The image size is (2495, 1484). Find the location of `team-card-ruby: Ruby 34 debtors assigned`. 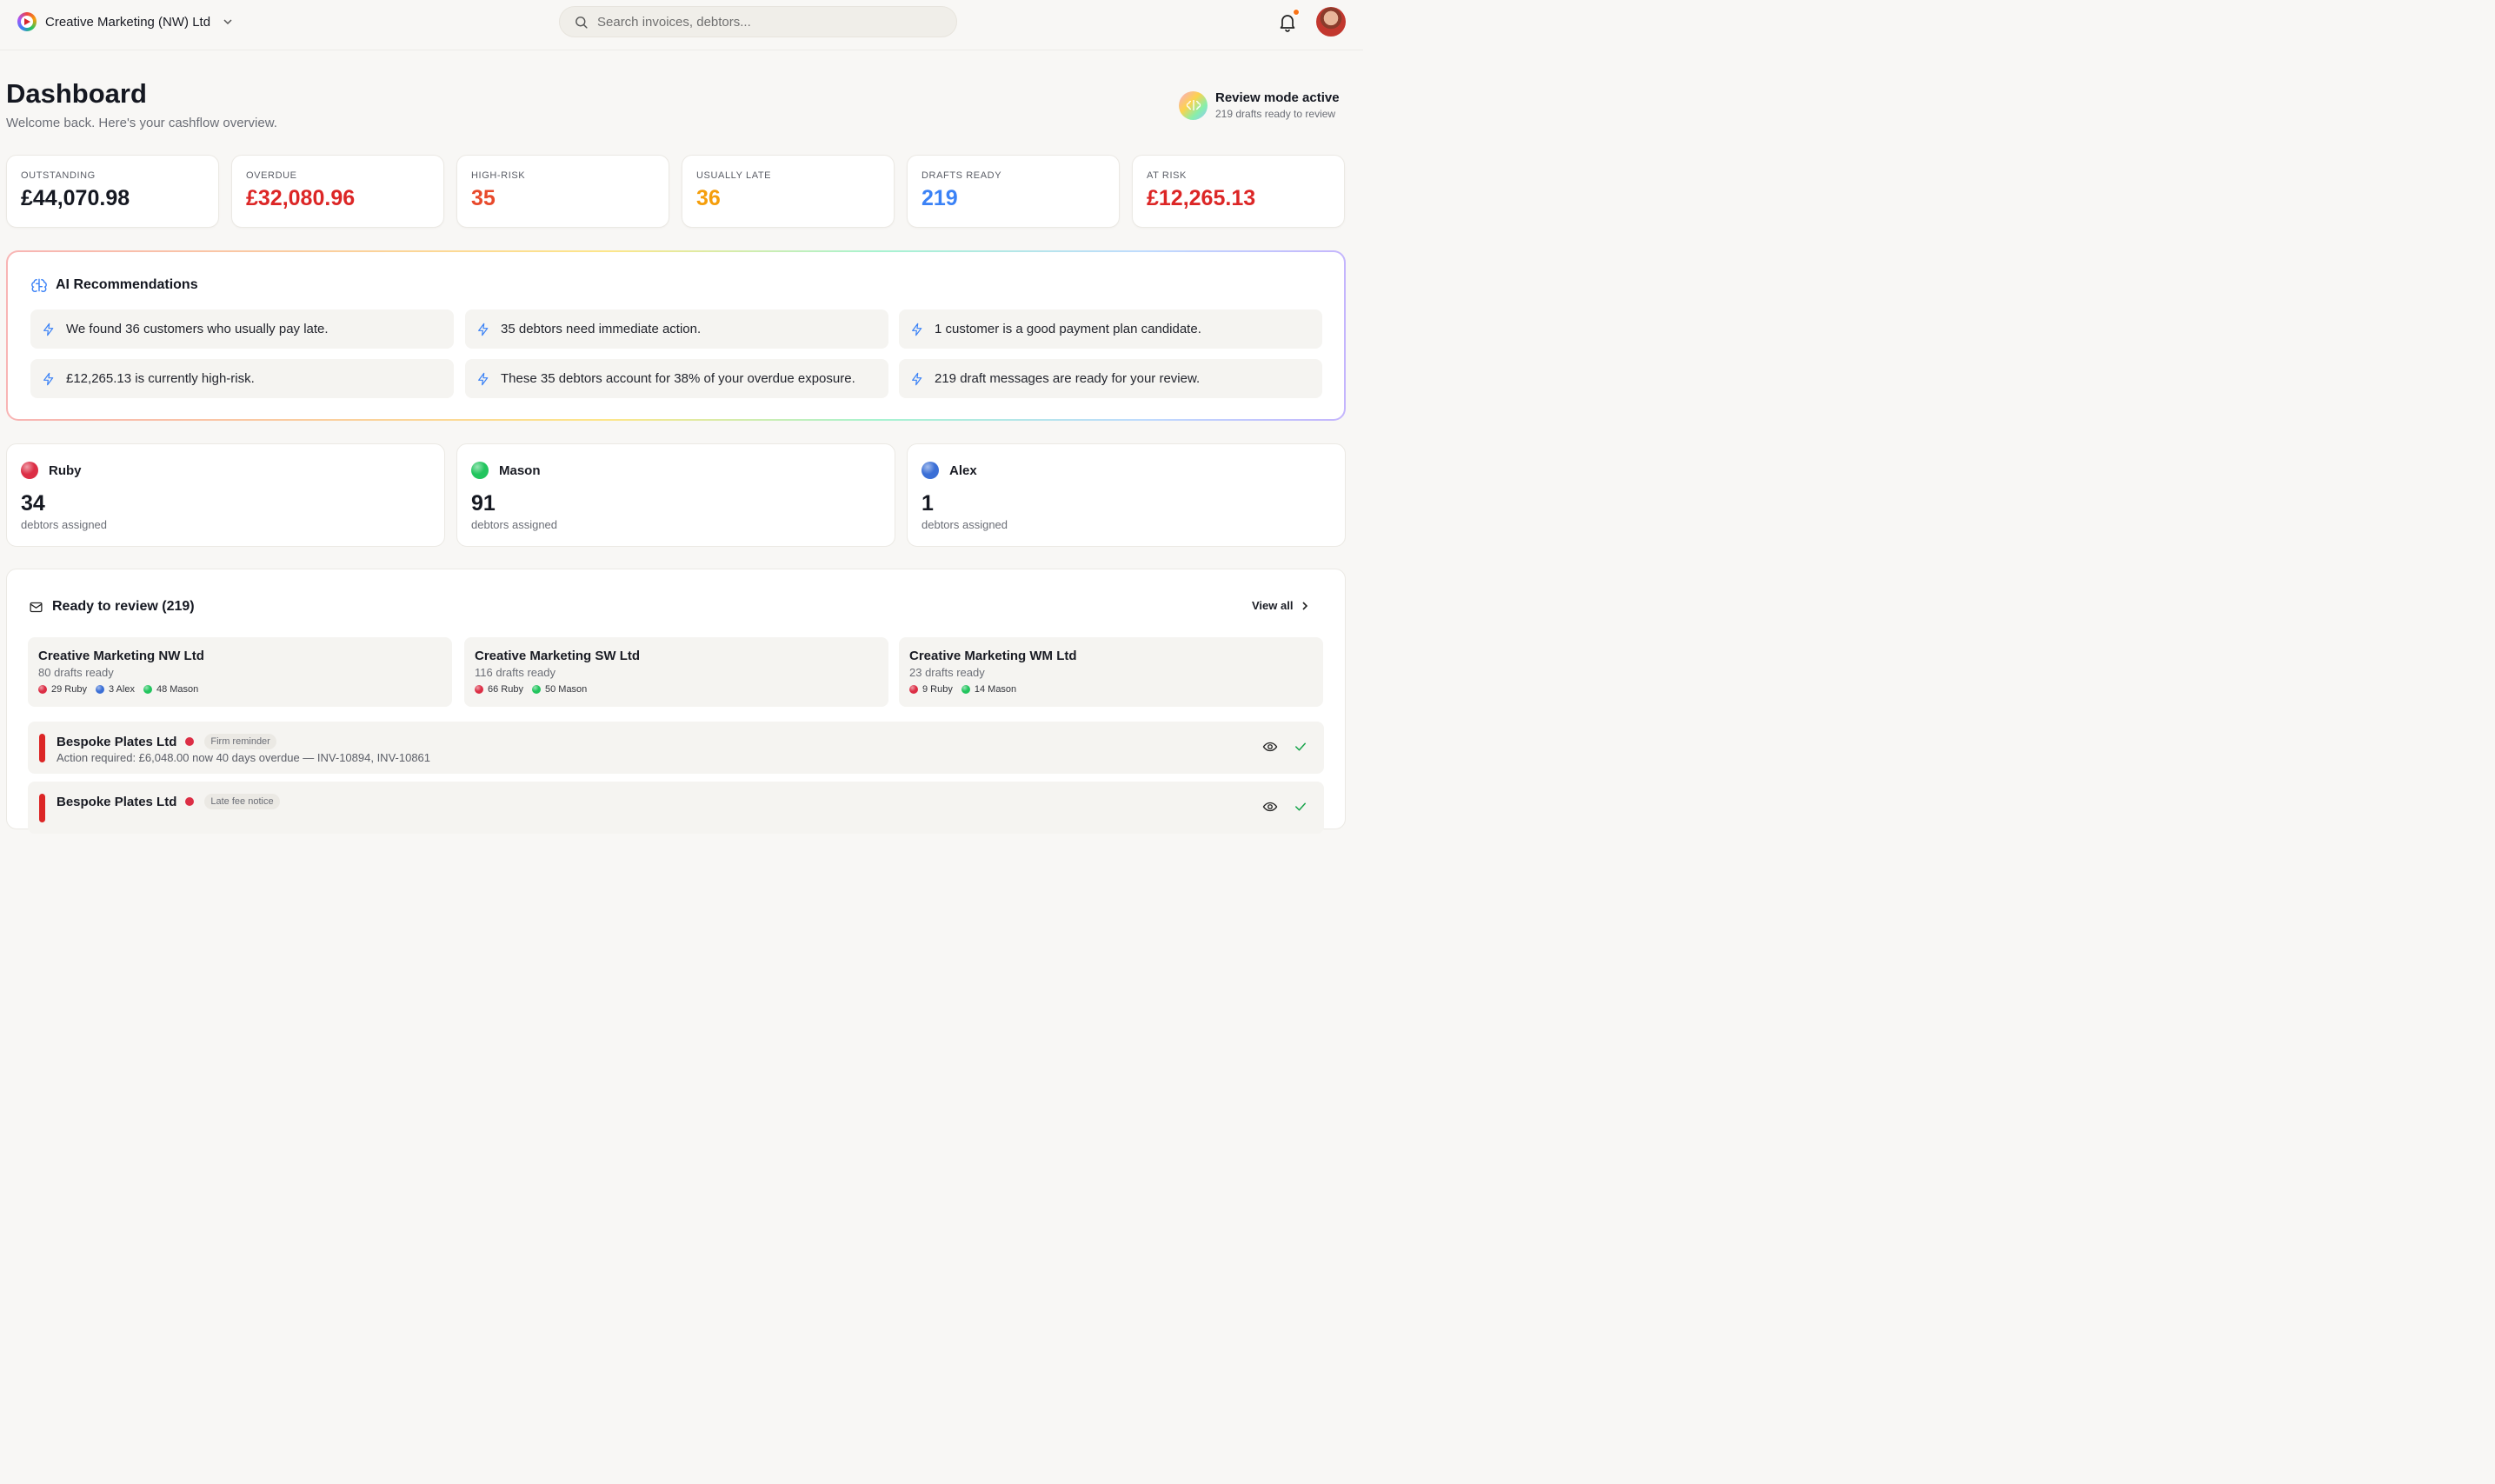

team-card-ruby: Ruby 34 debtors assigned is located at coordinates (225, 495).